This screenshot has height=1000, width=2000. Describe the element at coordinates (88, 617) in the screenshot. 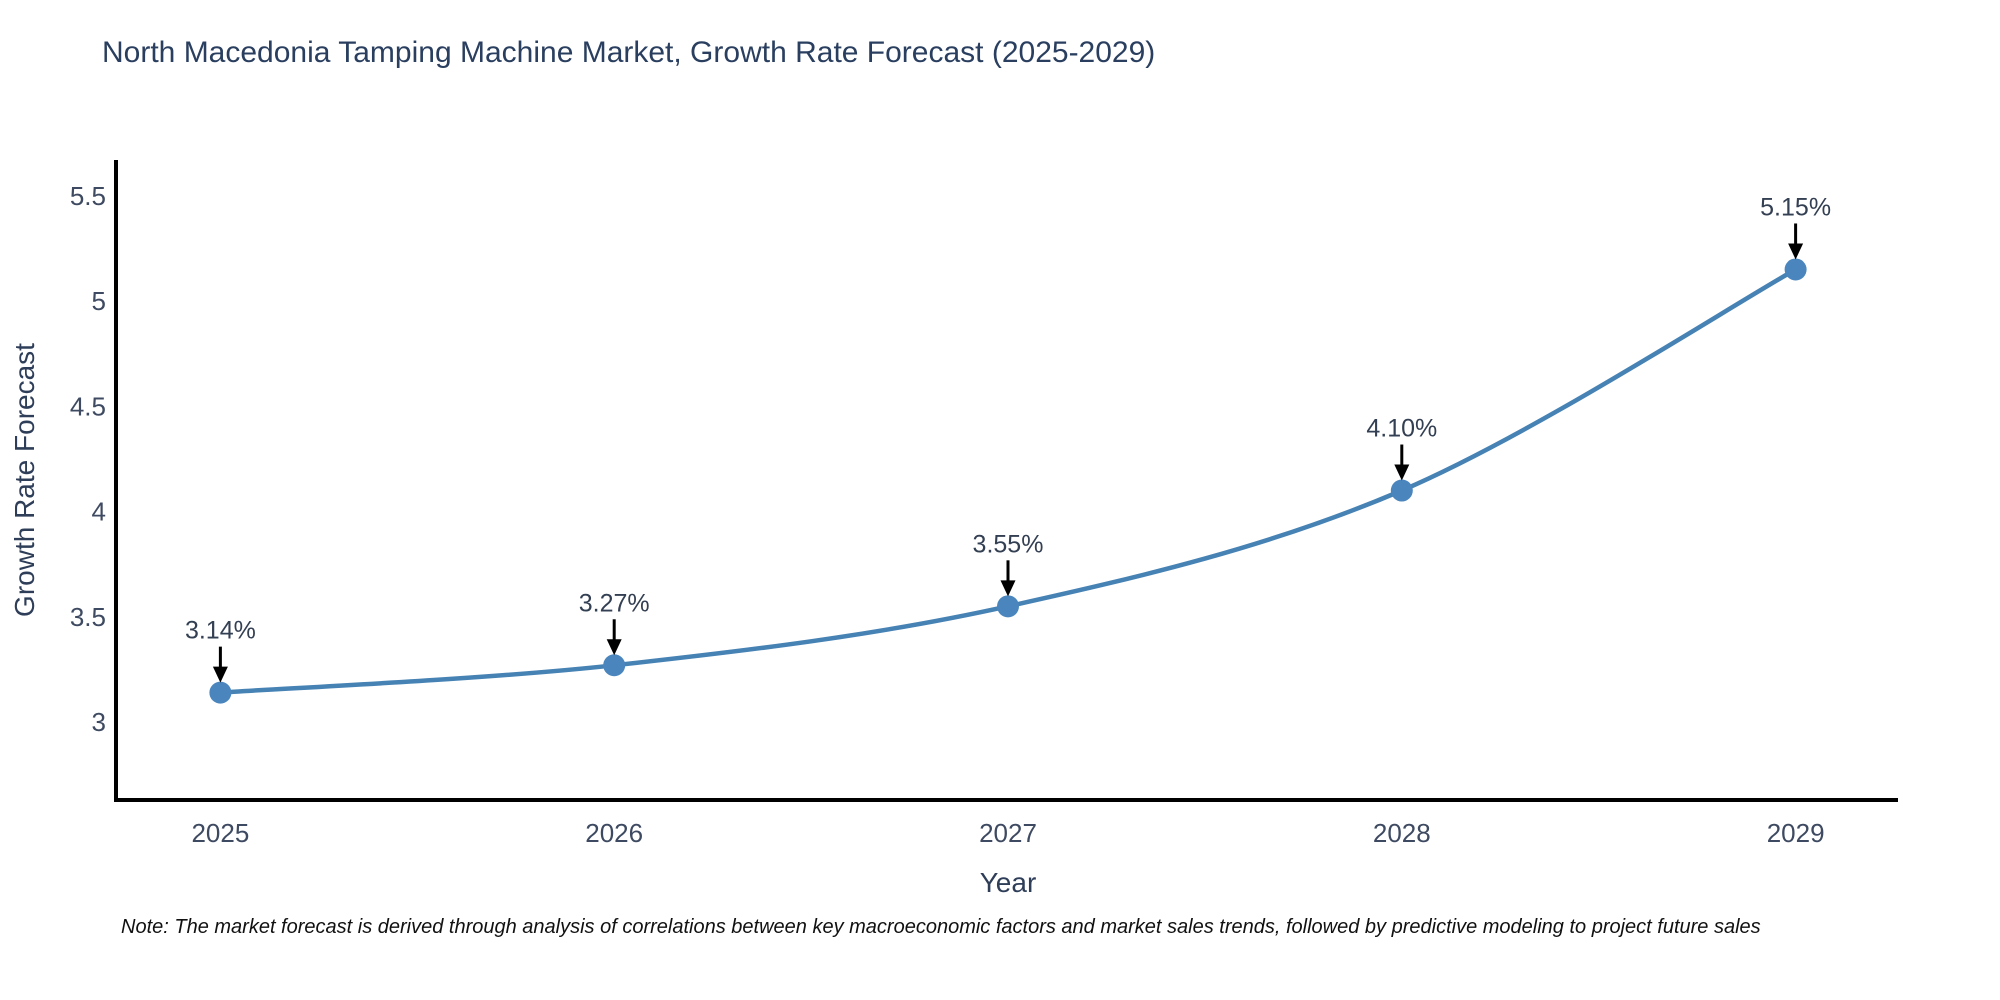

I see `y-tick-label: 3.5` at that location.